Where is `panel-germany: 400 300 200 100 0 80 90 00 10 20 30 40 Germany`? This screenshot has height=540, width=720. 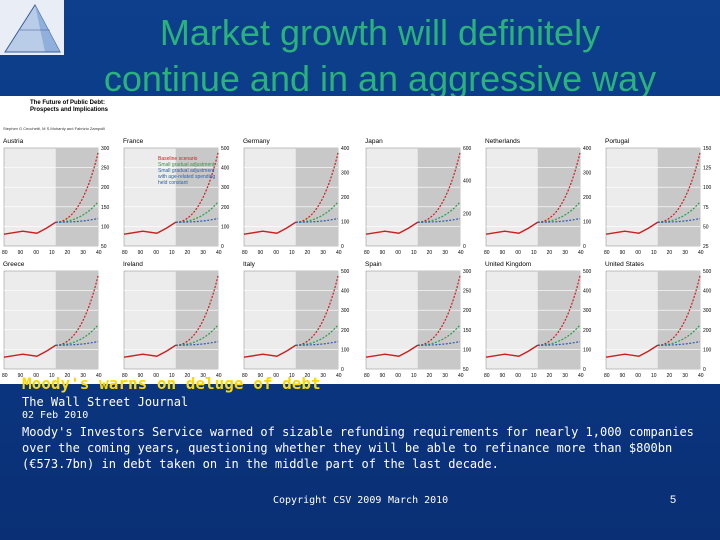
panel-germany: 400 300 200 100 0 80 90 00 10 20 30 40 Germany is located at coordinates (299, 198).